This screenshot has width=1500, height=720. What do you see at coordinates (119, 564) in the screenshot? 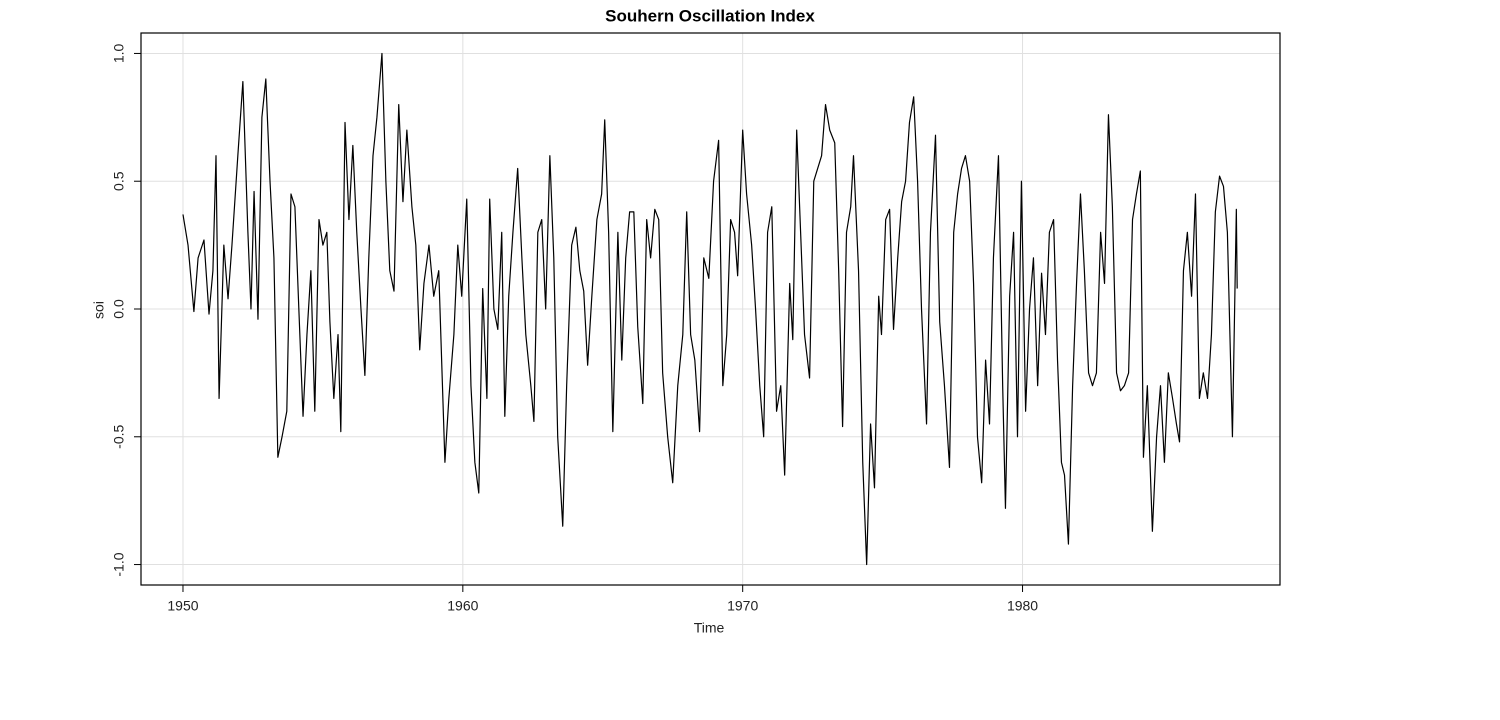
I see `y-tick-label: -1.0` at bounding box center [119, 564].